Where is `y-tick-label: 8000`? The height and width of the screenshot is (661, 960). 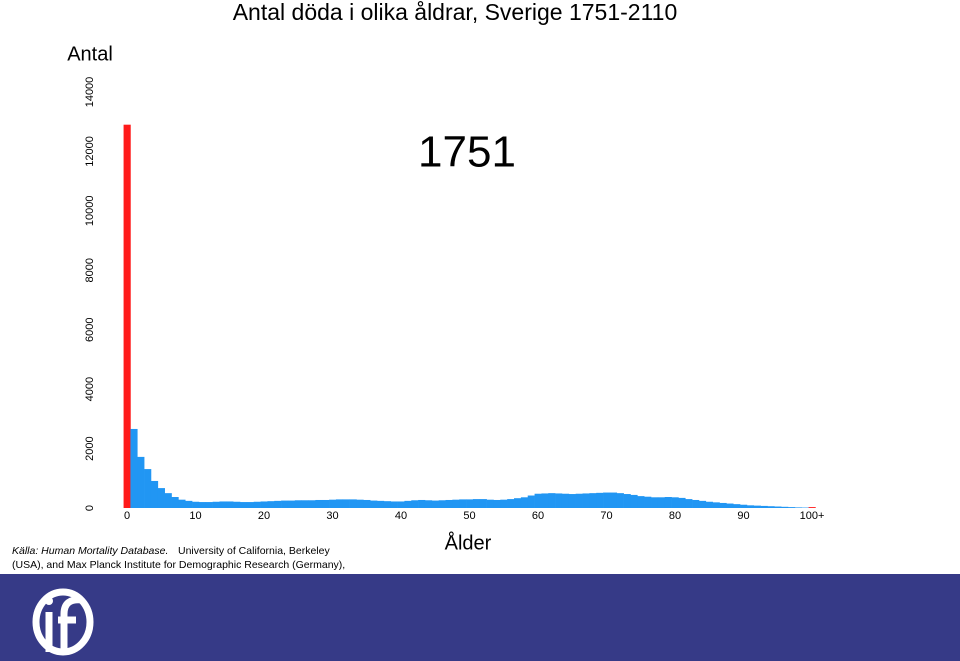
y-tick-label: 8000 is located at coordinates (90, 270).